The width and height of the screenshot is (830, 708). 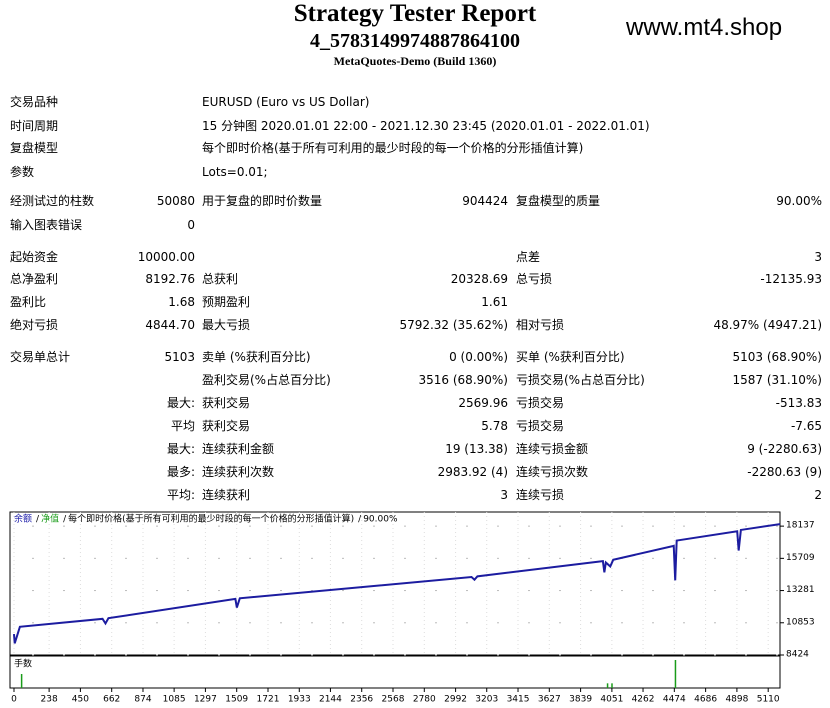 What do you see at coordinates (483, 403) in the screenshot?
I see `stat-value: 2569.96` at bounding box center [483, 403].